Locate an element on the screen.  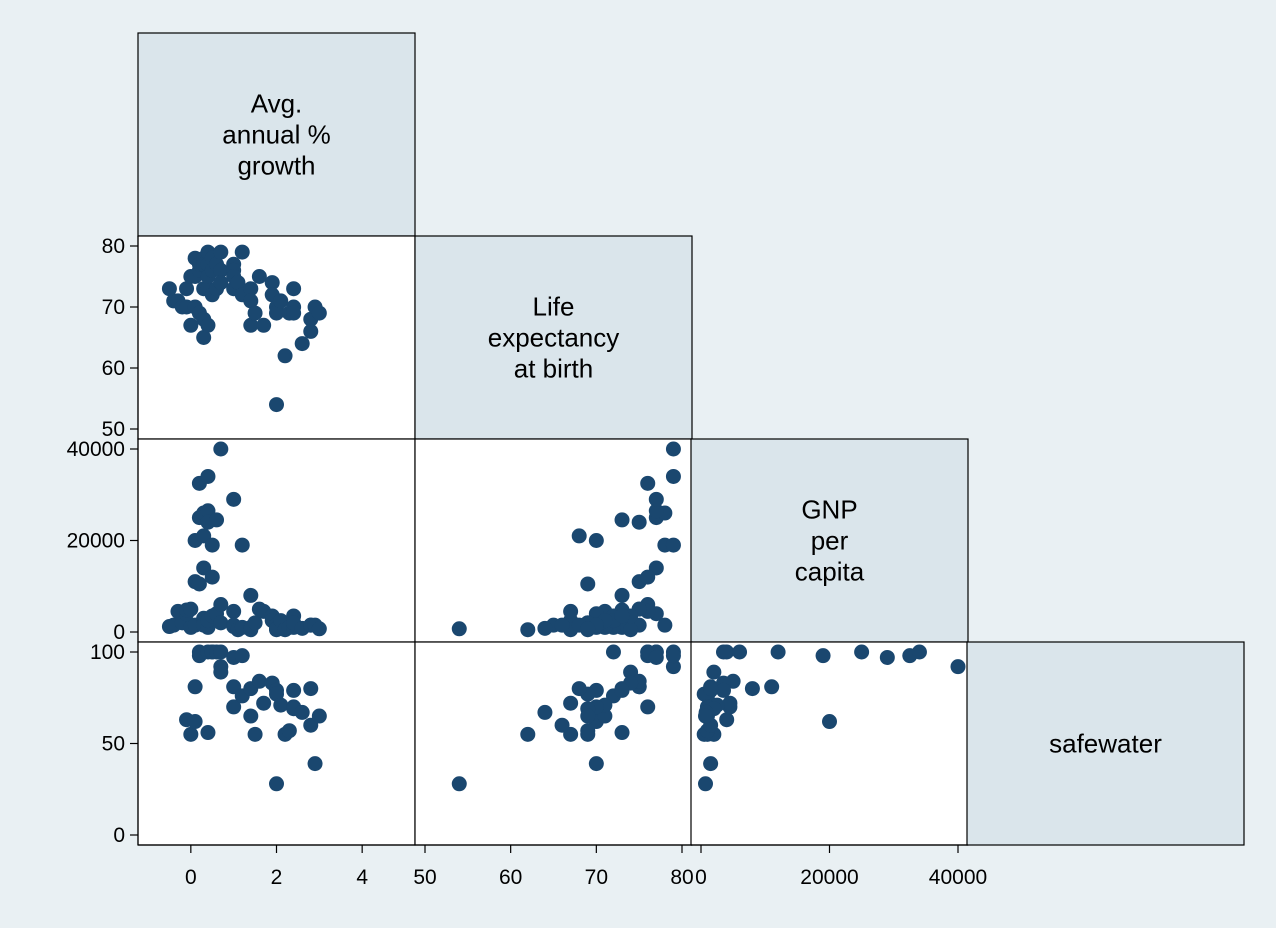
x-tick-label-growth-1: 2 is located at coordinates (277, 877).